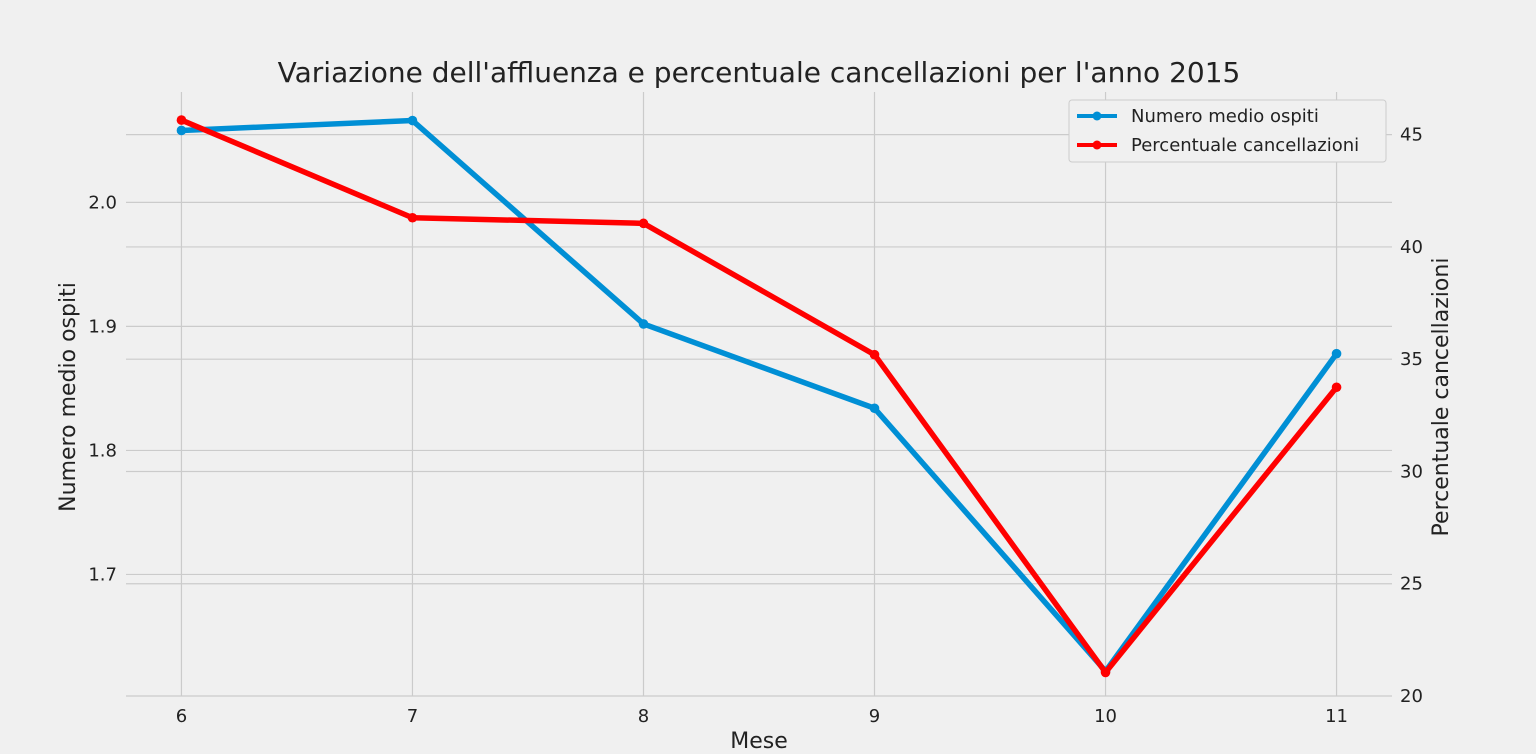  I want to click on legend-label-numero-medio-ospiti: Numero medio ospiti, so click(1225, 116).